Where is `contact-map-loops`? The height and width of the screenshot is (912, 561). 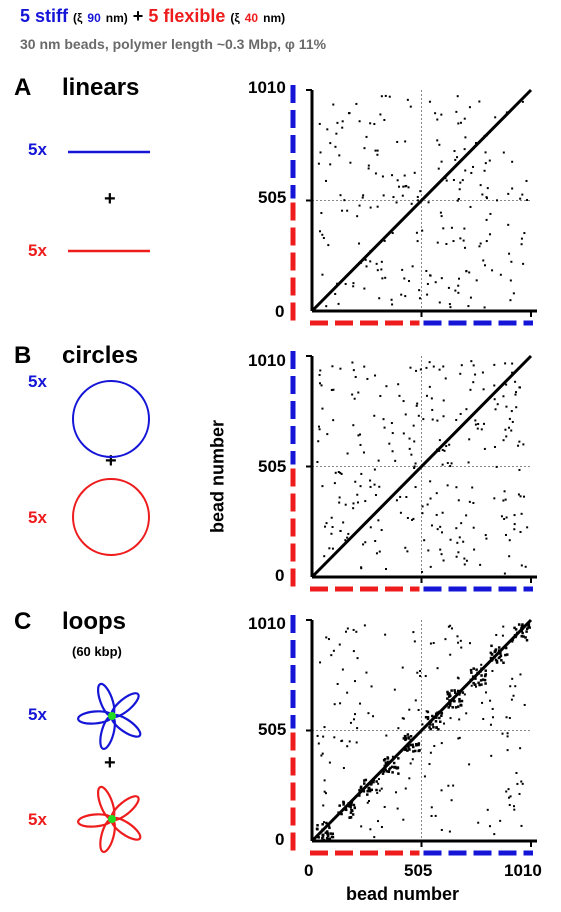 contact-map-loops is located at coordinates (413, 735).